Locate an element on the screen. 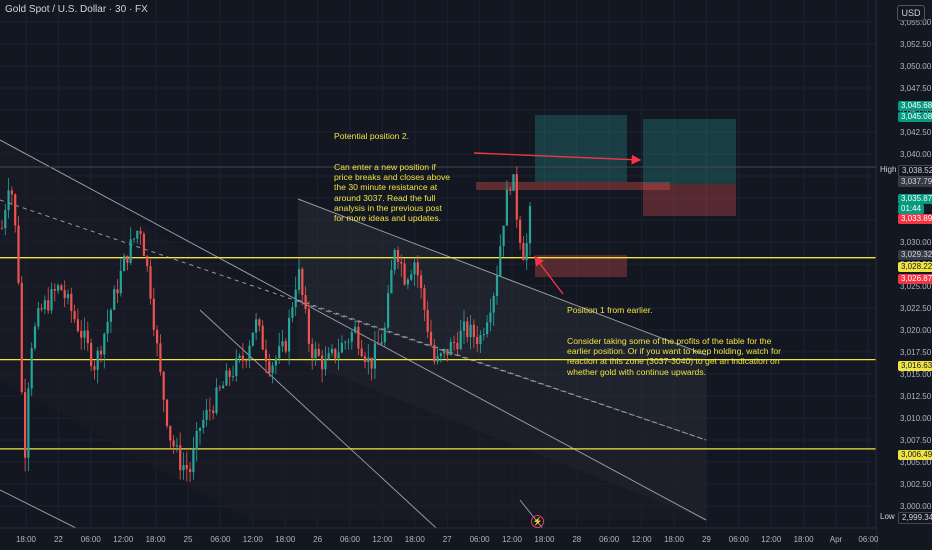 This screenshot has width=932, height=550. price-tag-low: 2,999.34 is located at coordinates (915, 518).